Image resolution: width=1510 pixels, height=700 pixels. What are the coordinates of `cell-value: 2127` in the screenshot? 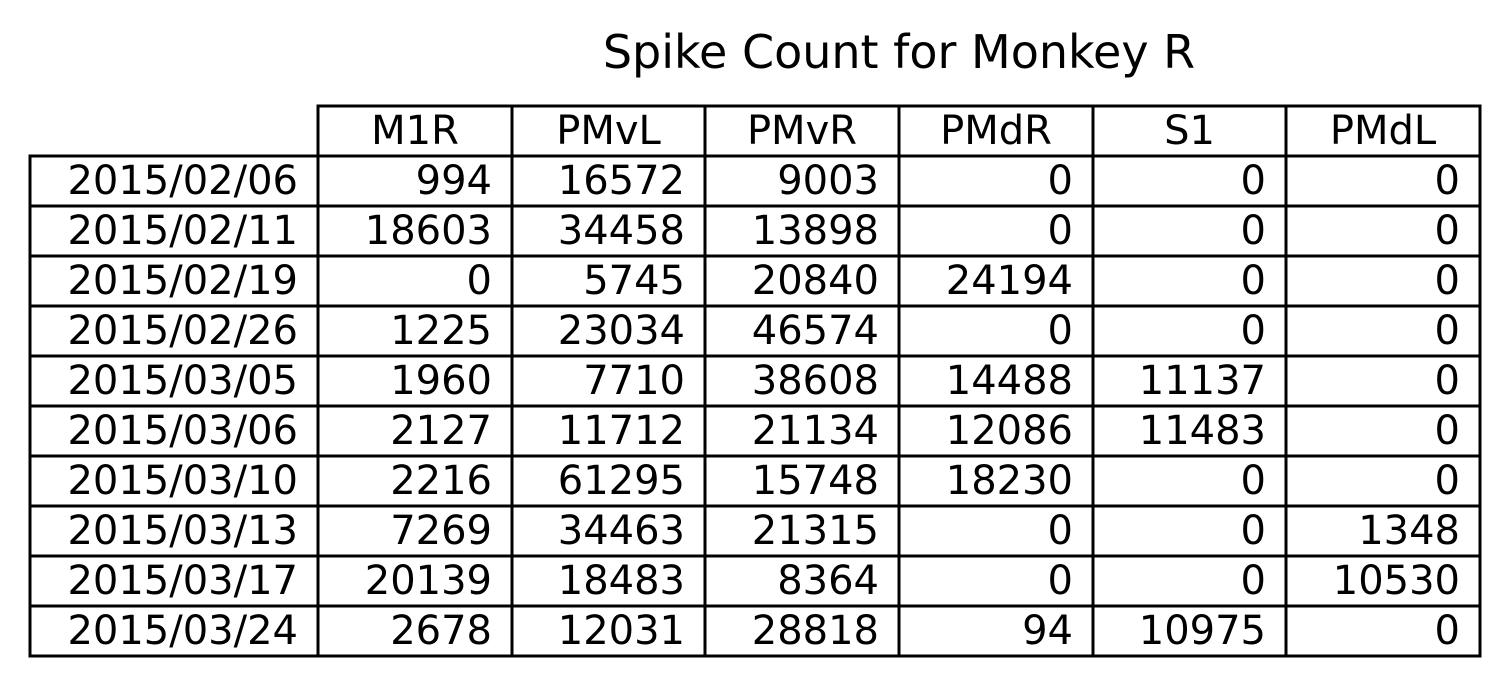 It's located at (441, 431).